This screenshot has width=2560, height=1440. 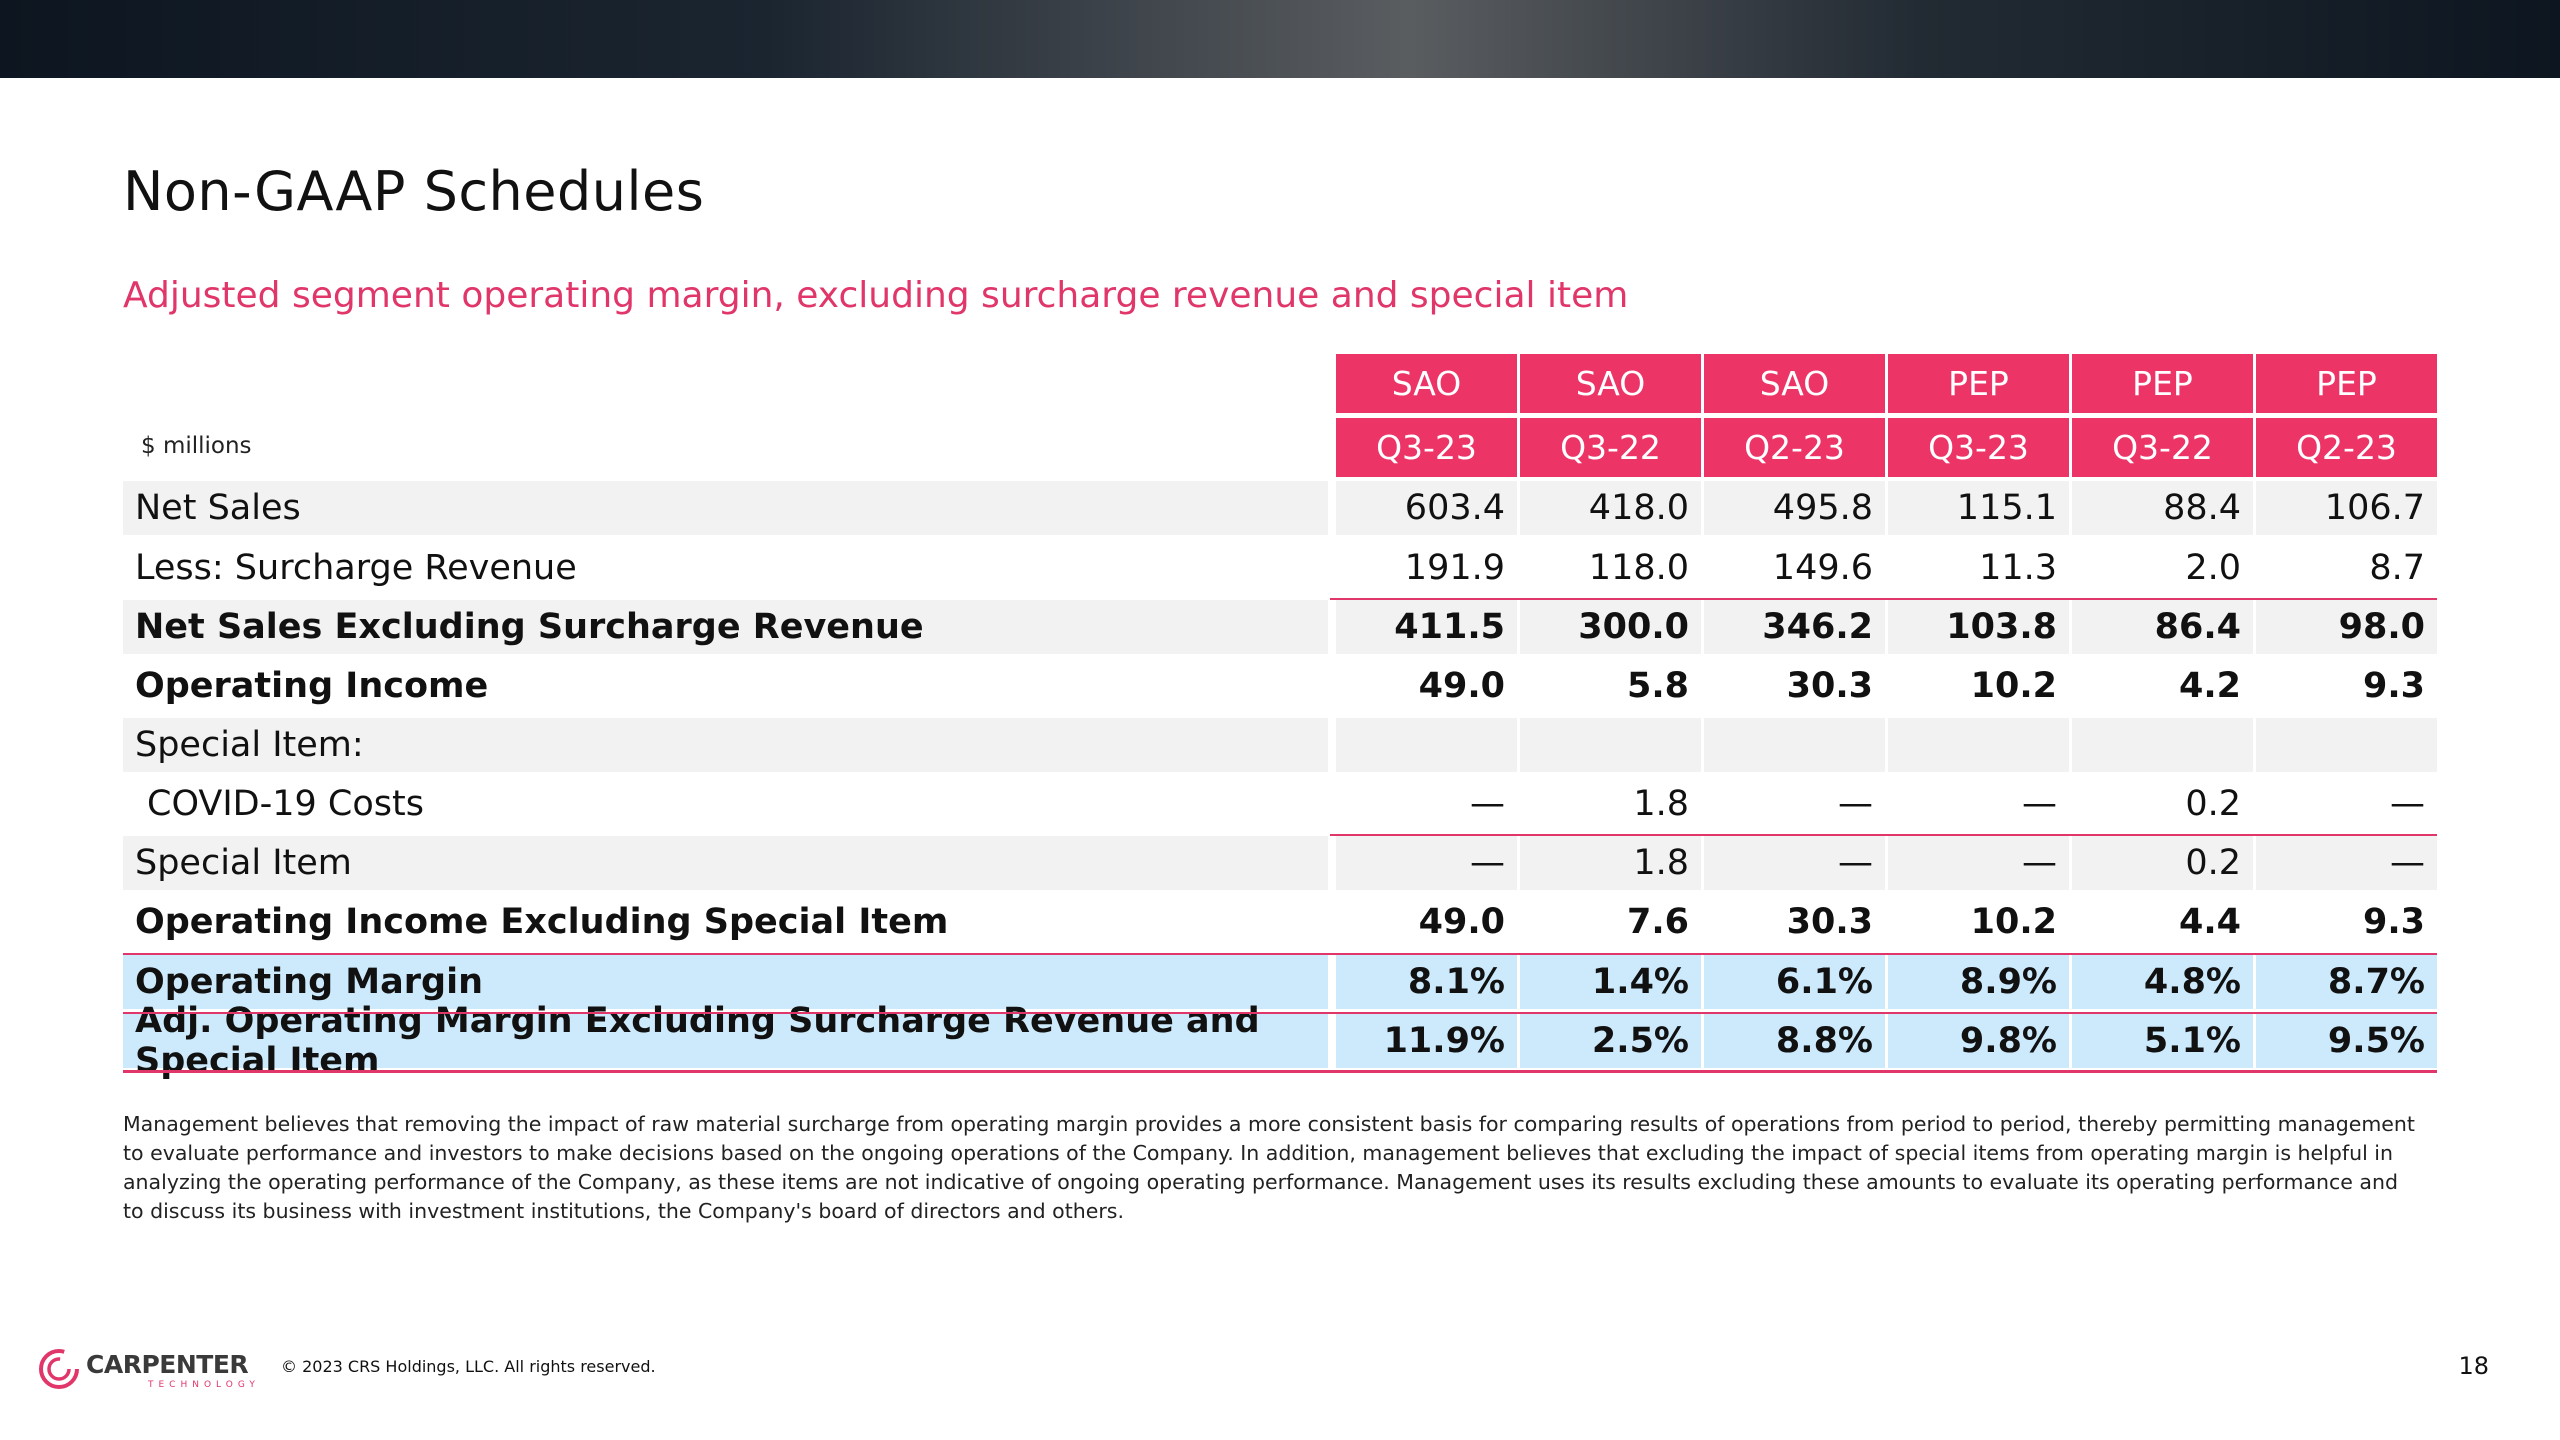 I want to click on row-label: Less: Surcharge Revenue, so click(x=356, y=568).